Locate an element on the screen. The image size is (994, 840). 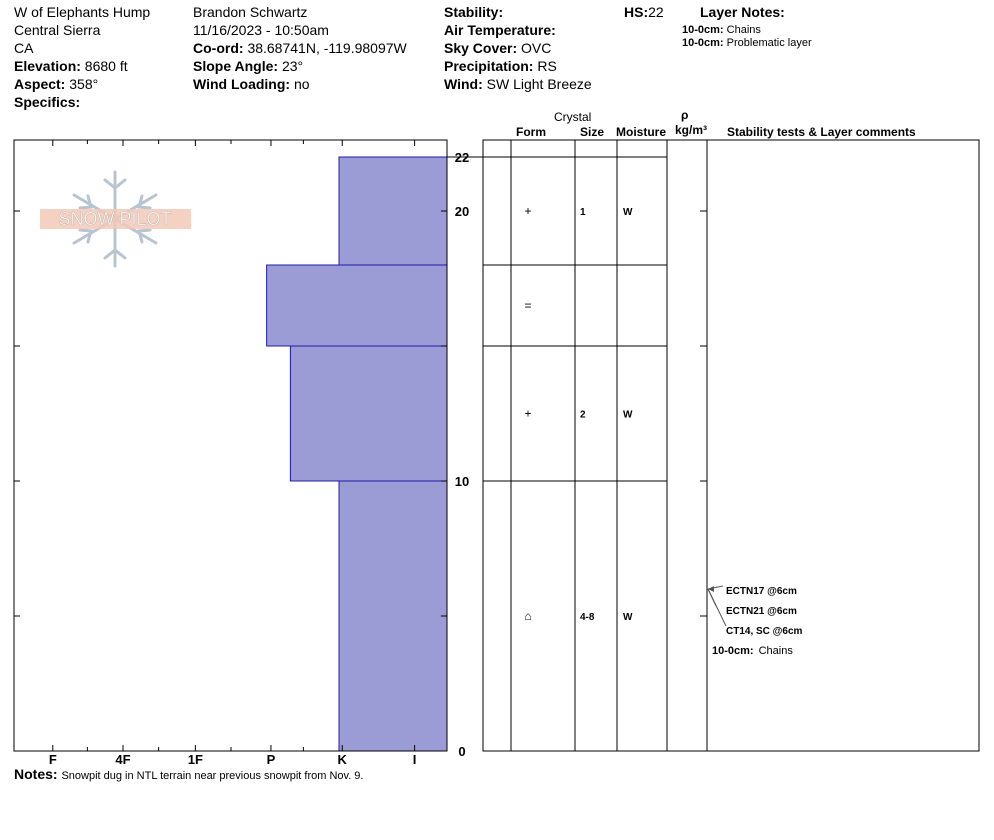
precipitation-value: RS is located at coordinates (547, 66).